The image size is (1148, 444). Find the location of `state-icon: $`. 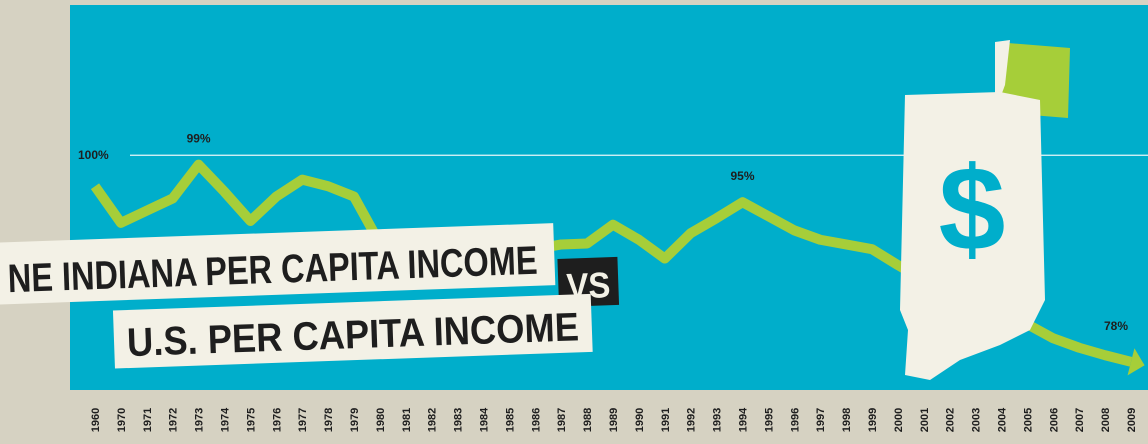

state-icon: $ is located at coordinates (985, 210).